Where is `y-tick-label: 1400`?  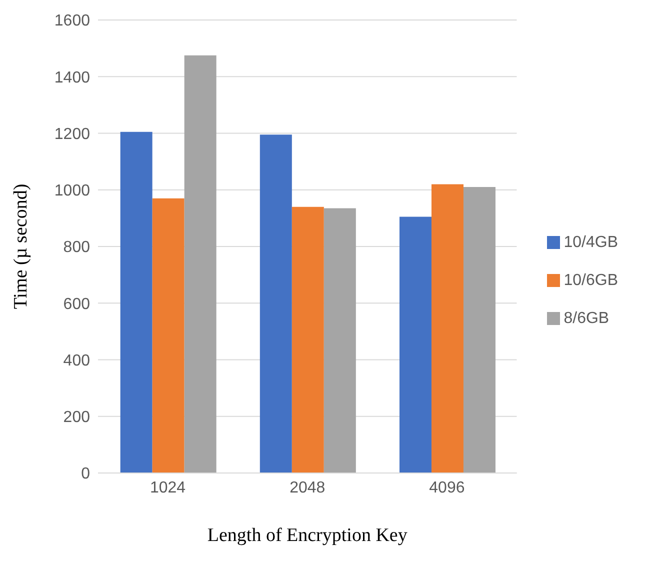
y-tick-label: 1400 is located at coordinates (72, 77).